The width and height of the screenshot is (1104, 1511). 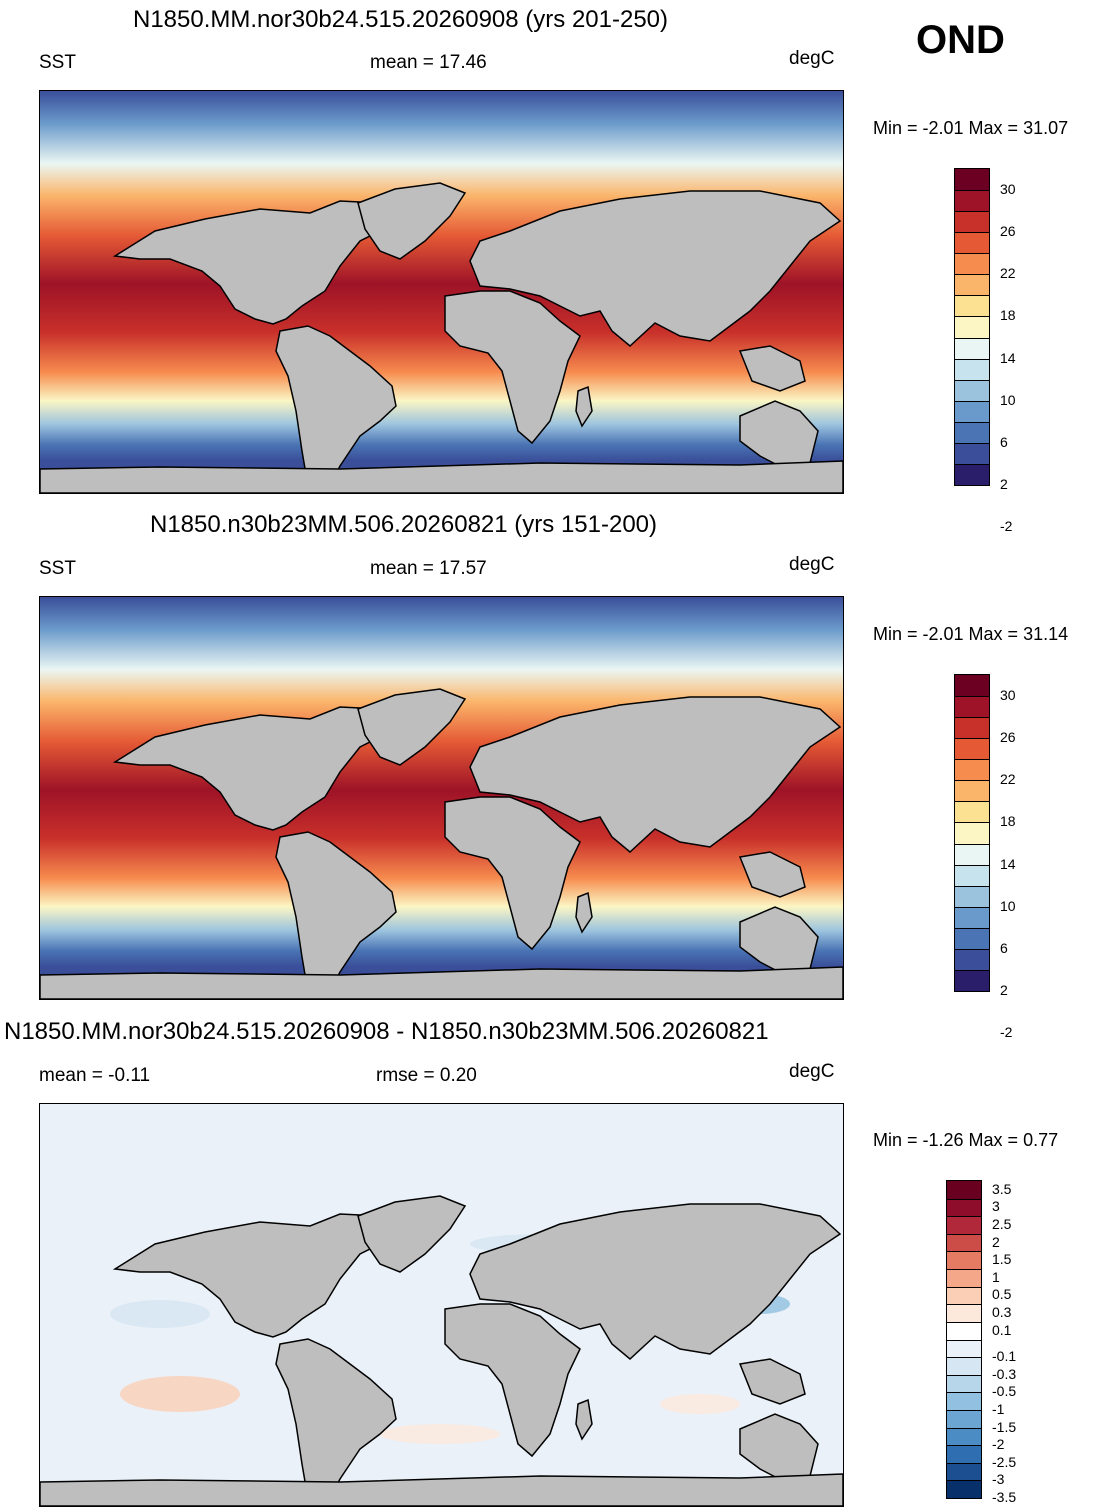 I want to click on min-max-label: Min = -2.01 Max = 31.07, so click(x=971, y=128).